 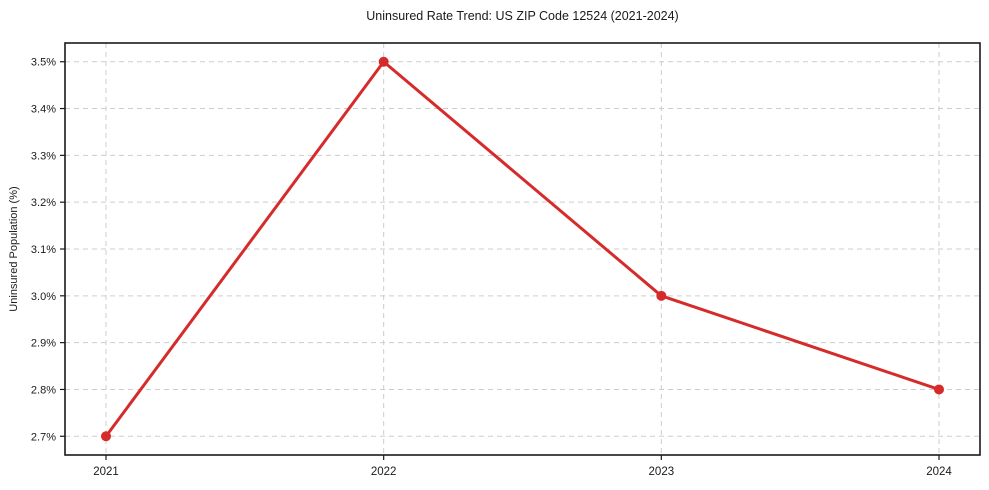 What do you see at coordinates (384, 472) in the screenshot?
I see `x-tick-label: 2022` at bounding box center [384, 472].